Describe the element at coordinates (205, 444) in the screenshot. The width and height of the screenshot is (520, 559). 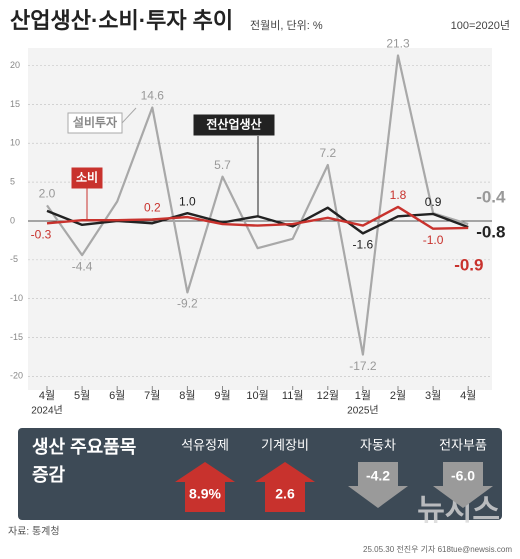
I see `item-name: 석유정제` at that location.